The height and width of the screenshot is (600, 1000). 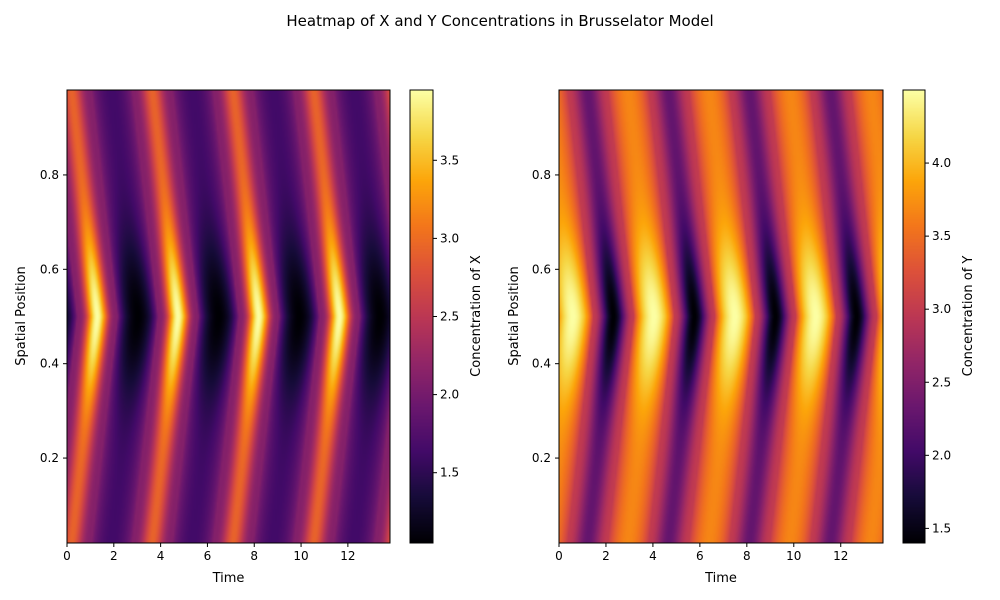 What do you see at coordinates (541, 175) in the screenshot?
I see `heatmap-y-ytick-label: 0.8` at bounding box center [541, 175].